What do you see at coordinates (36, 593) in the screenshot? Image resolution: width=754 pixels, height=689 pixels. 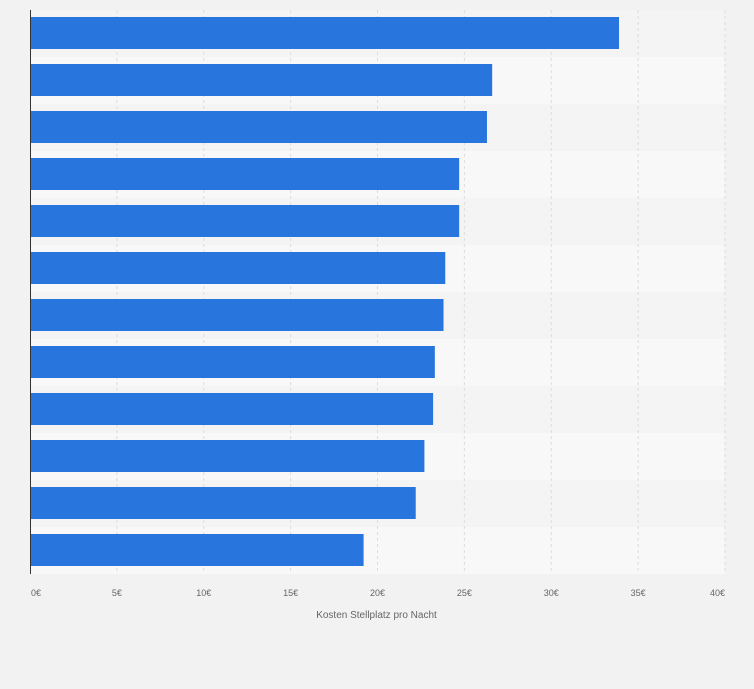 I see `x-tick-label: 0€` at bounding box center [36, 593].